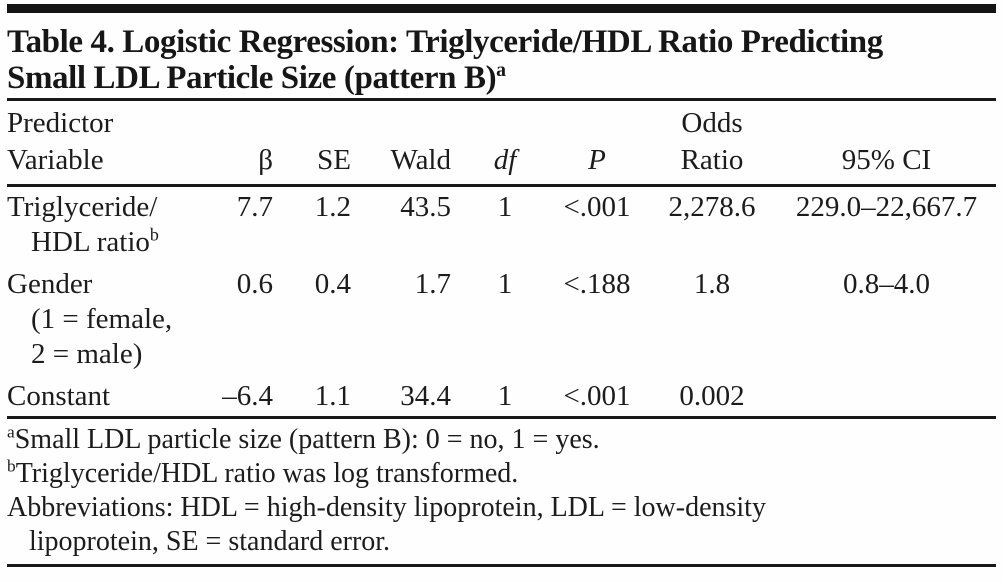 The image size is (1003, 583). I want to click on header-df: df, so click(505, 164).